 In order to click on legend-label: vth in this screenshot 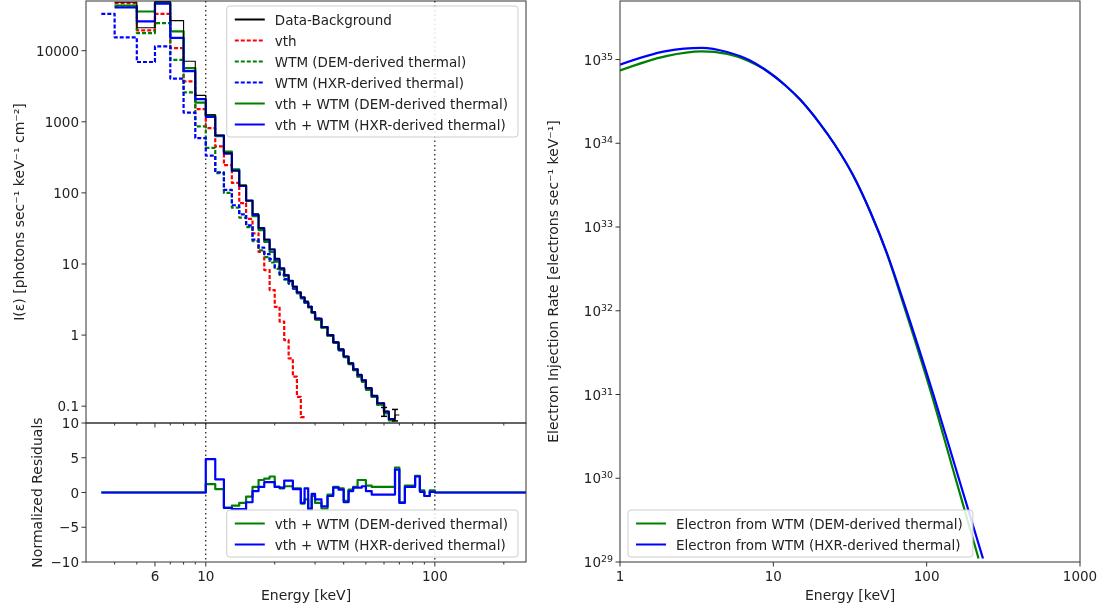, I will do `click(285, 40)`.